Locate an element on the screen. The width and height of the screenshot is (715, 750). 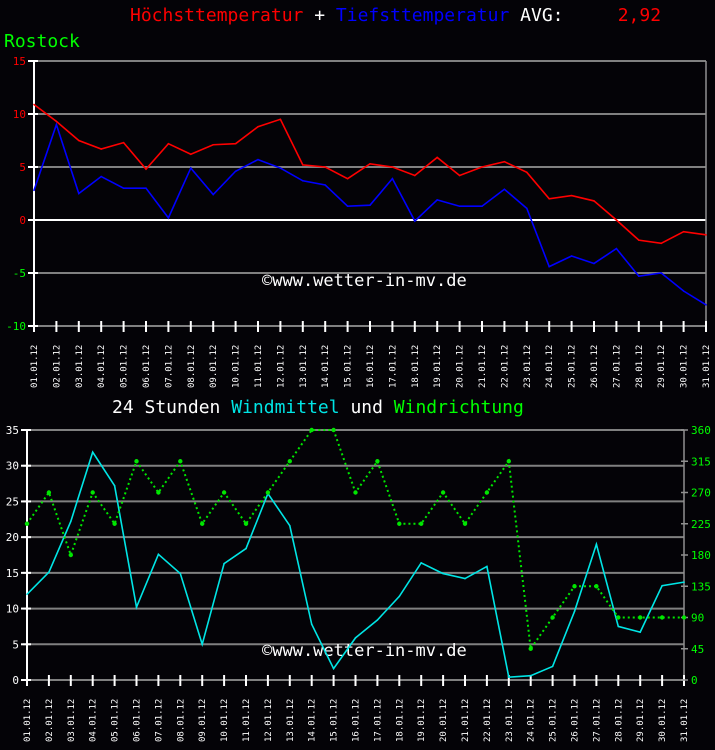
avg-label: AVG: is located at coordinates (542, 15).